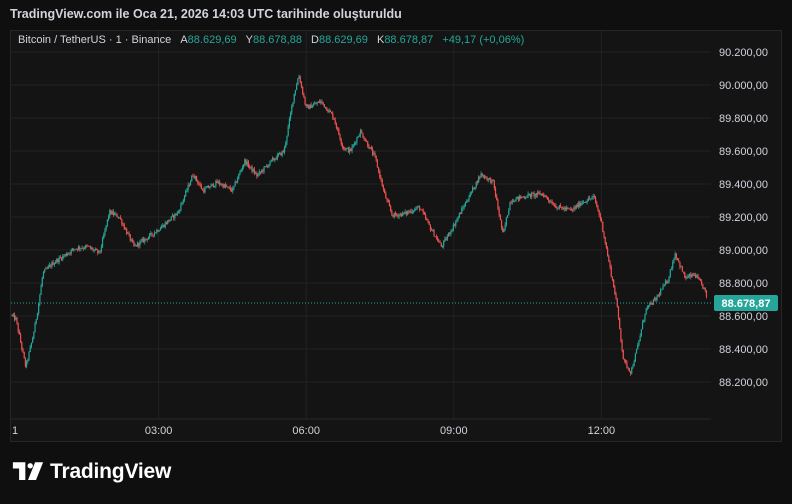  I want to click on price-tick-label: 88.200,00, so click(743, 383).